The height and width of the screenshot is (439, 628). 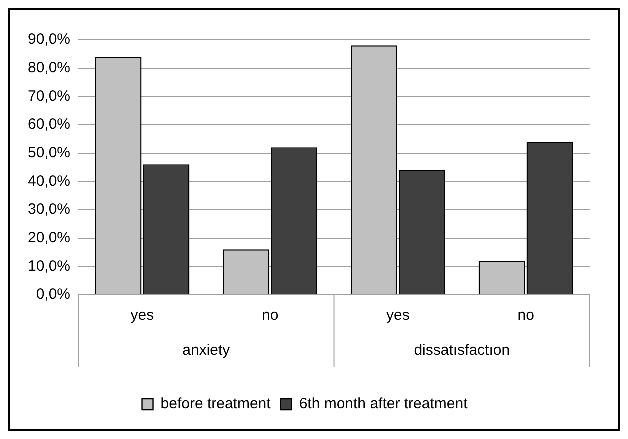 I want to click on y-tick-label: 50,0%, so click(x=49, y=153).